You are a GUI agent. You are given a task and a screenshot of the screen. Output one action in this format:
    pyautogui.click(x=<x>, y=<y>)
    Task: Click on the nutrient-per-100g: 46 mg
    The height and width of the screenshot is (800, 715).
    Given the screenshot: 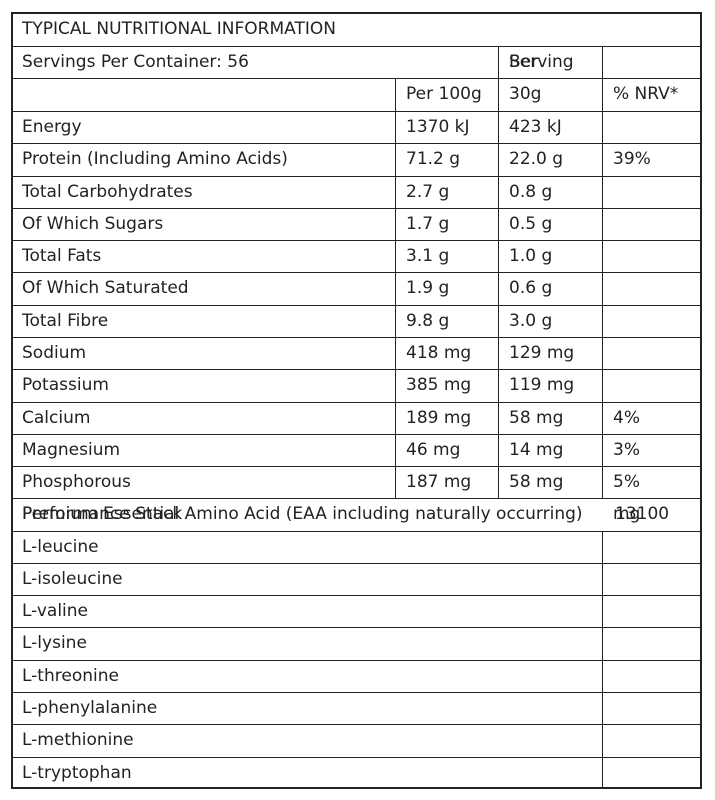 What is the action you would take?
    pyautogui.click(x=433, y=450)
    